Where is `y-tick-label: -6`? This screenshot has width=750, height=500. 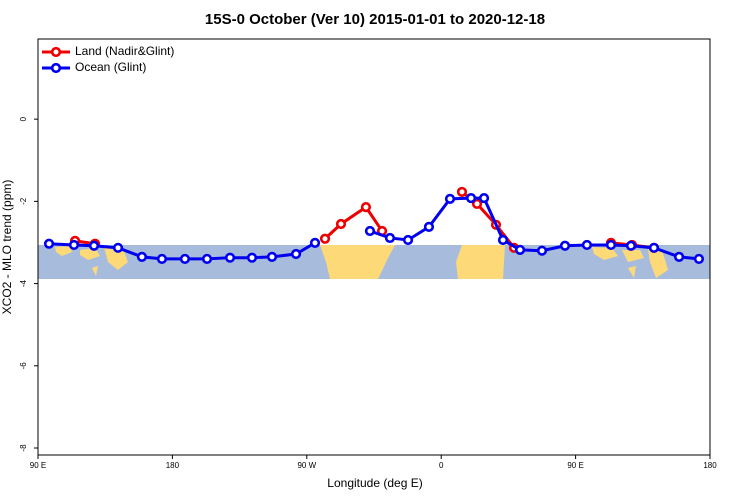 y-tick-label: -6 is located at coordinates (23, 366).